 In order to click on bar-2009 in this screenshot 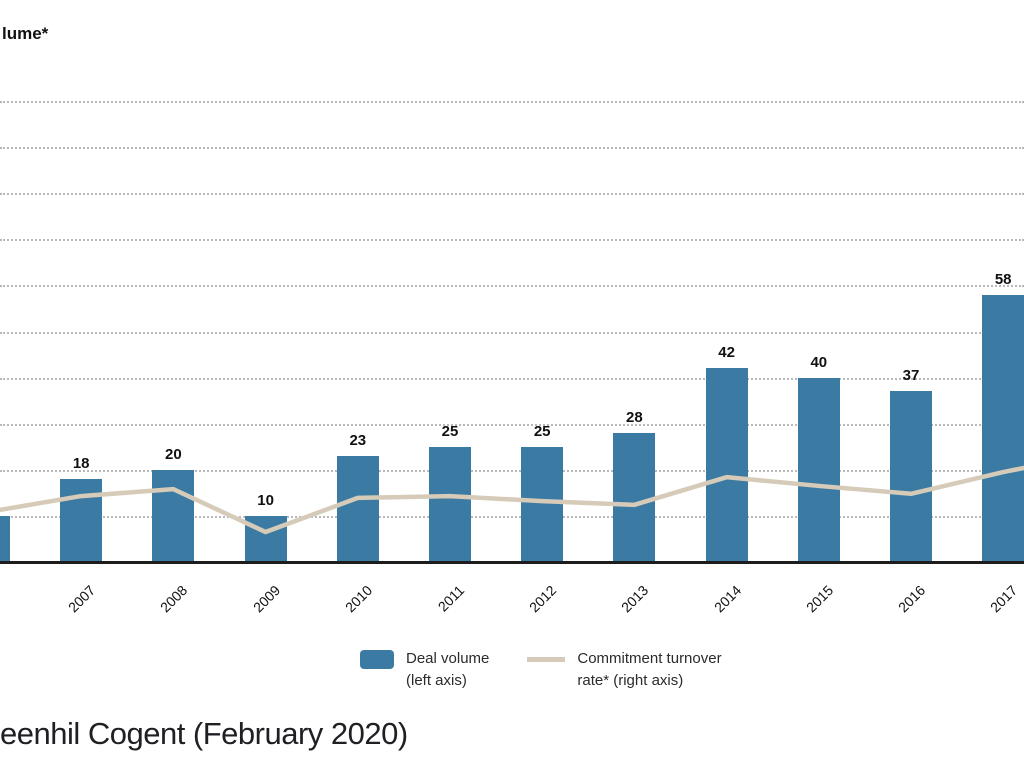, I will do `click(265, 538)`.